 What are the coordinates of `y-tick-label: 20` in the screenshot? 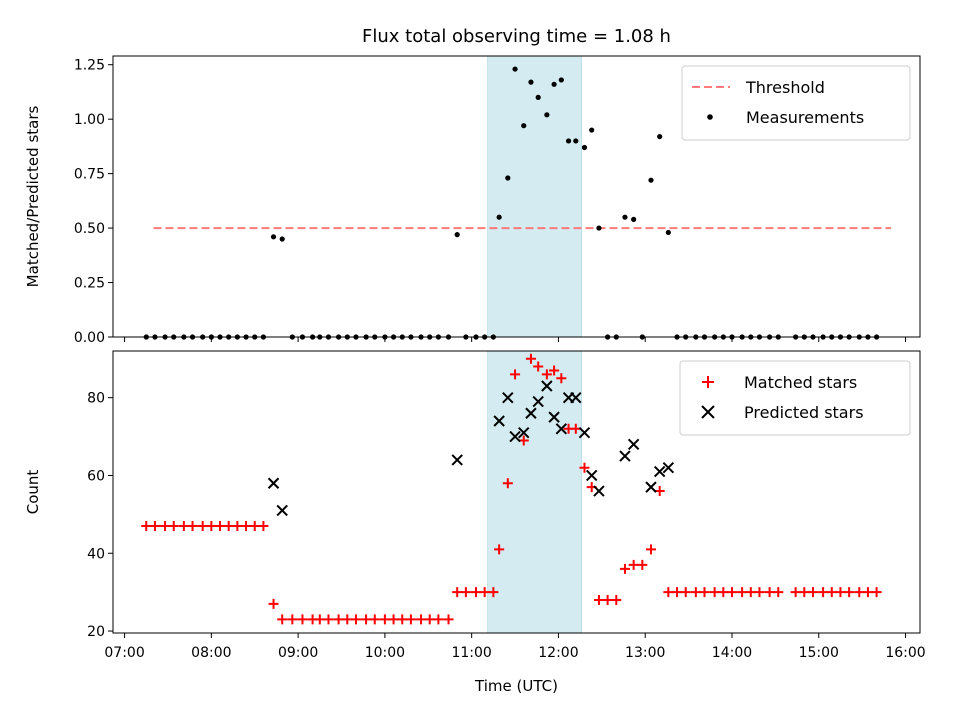 It's located at (96, 632).